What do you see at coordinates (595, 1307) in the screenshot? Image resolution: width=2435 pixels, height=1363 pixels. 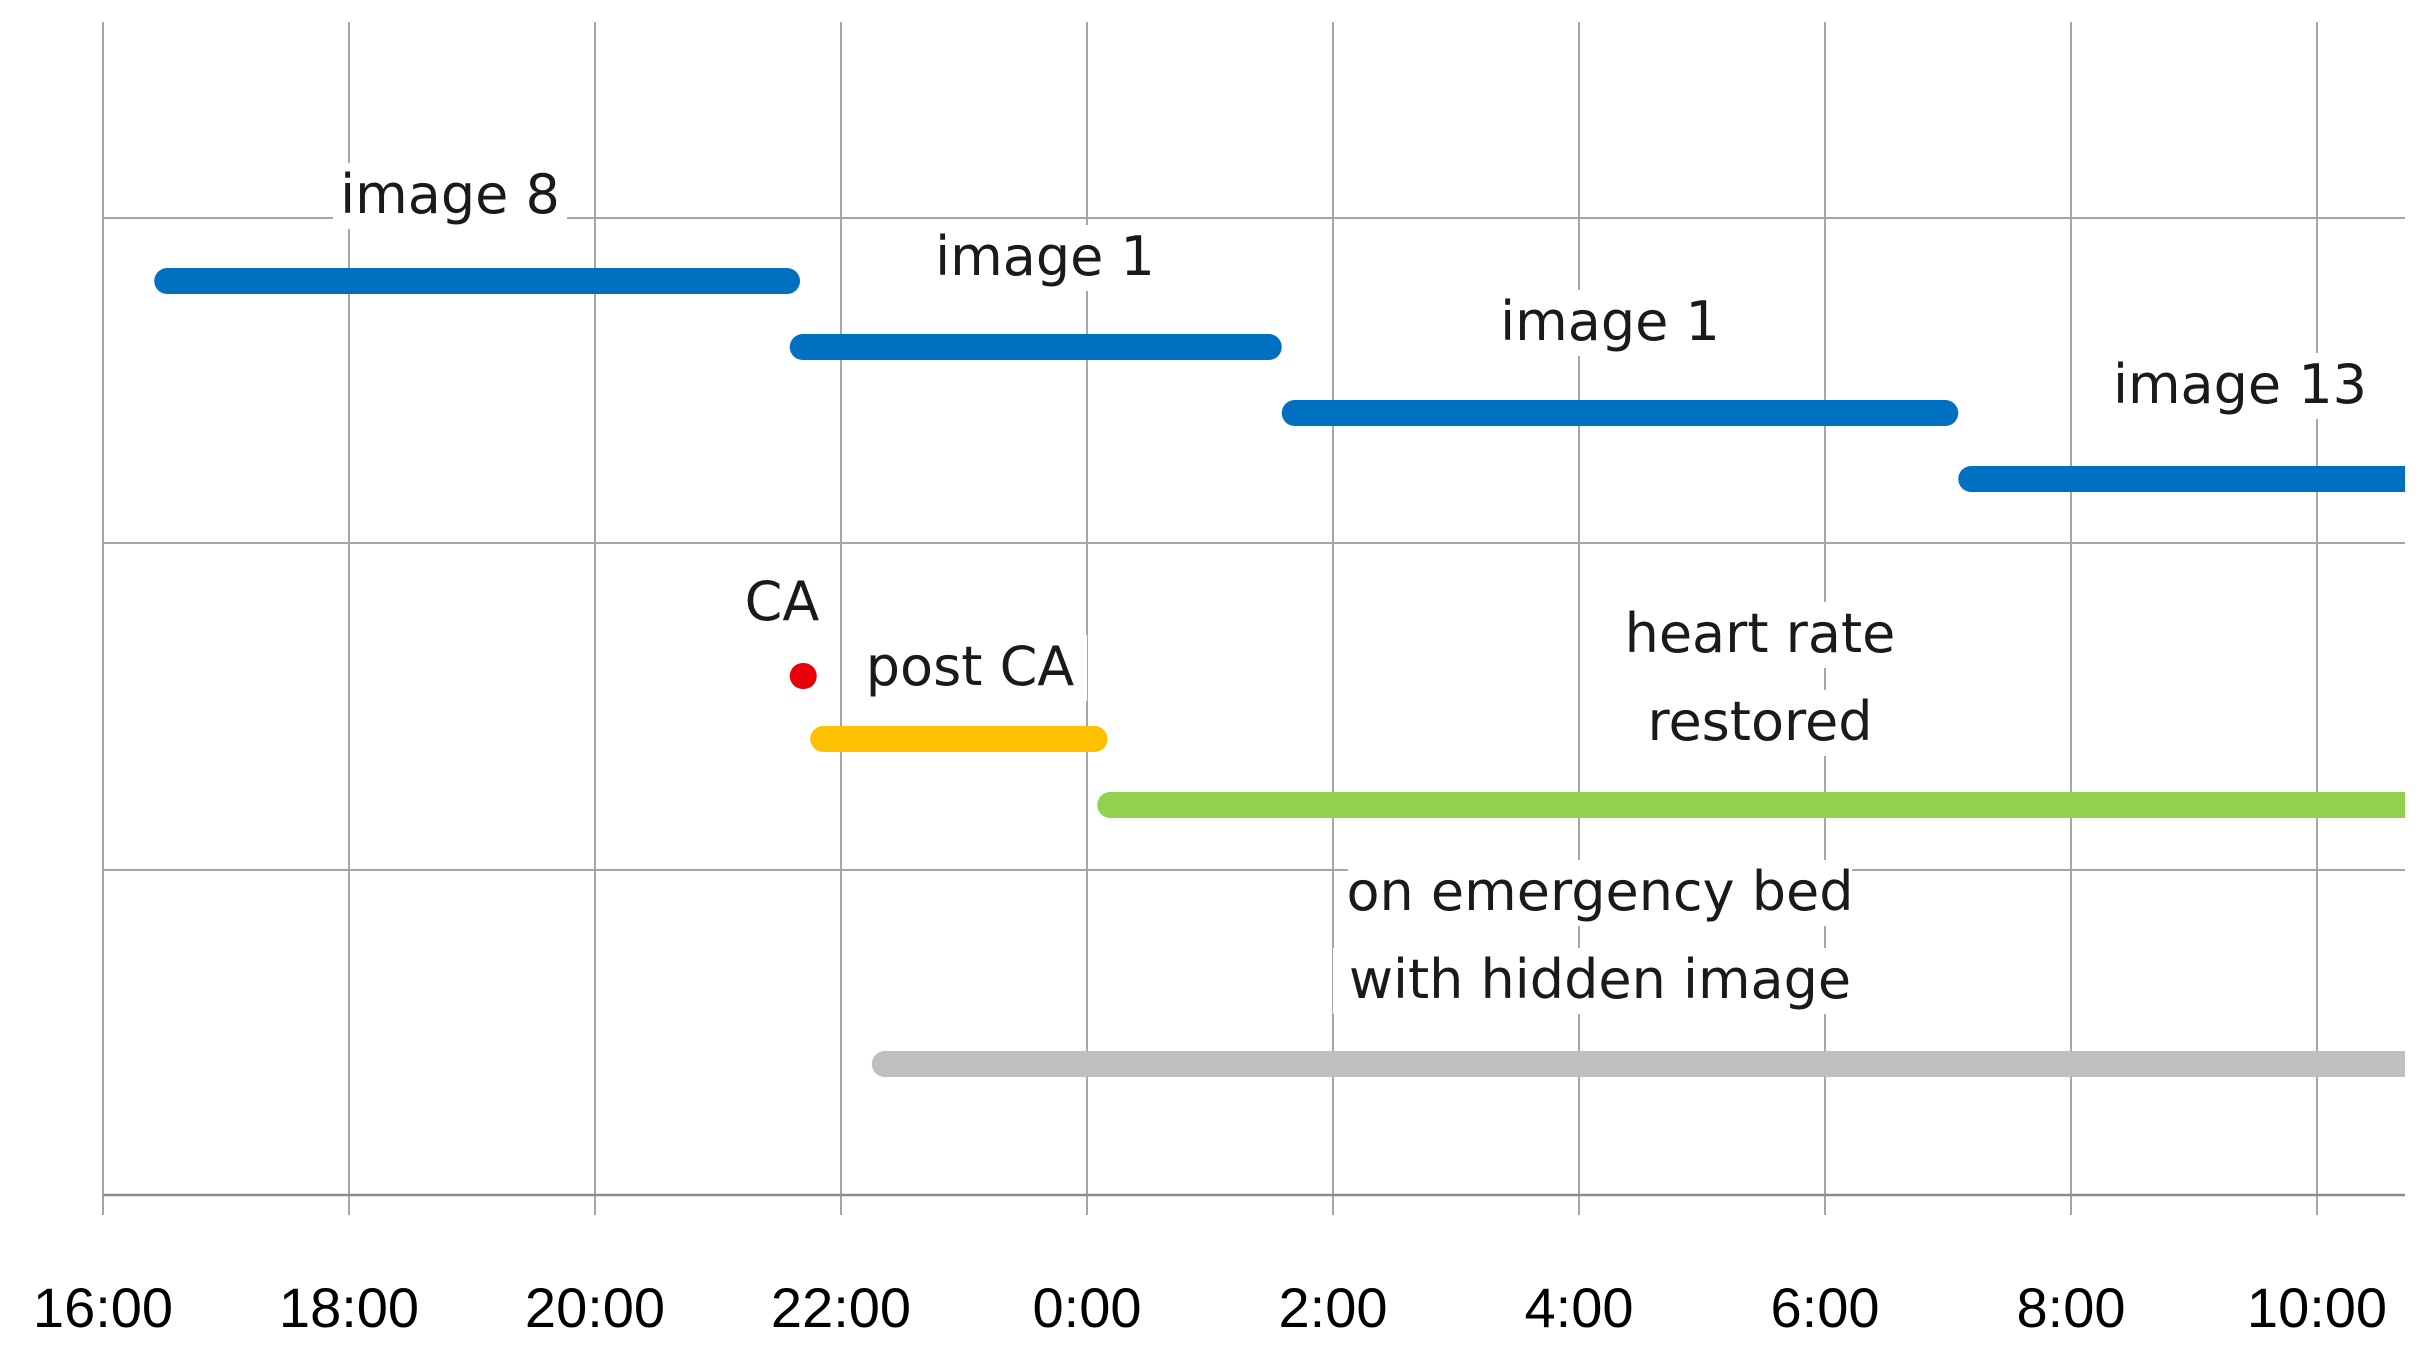 I see `x-tick-label: 20:00` at bounding box center [595, 1307].